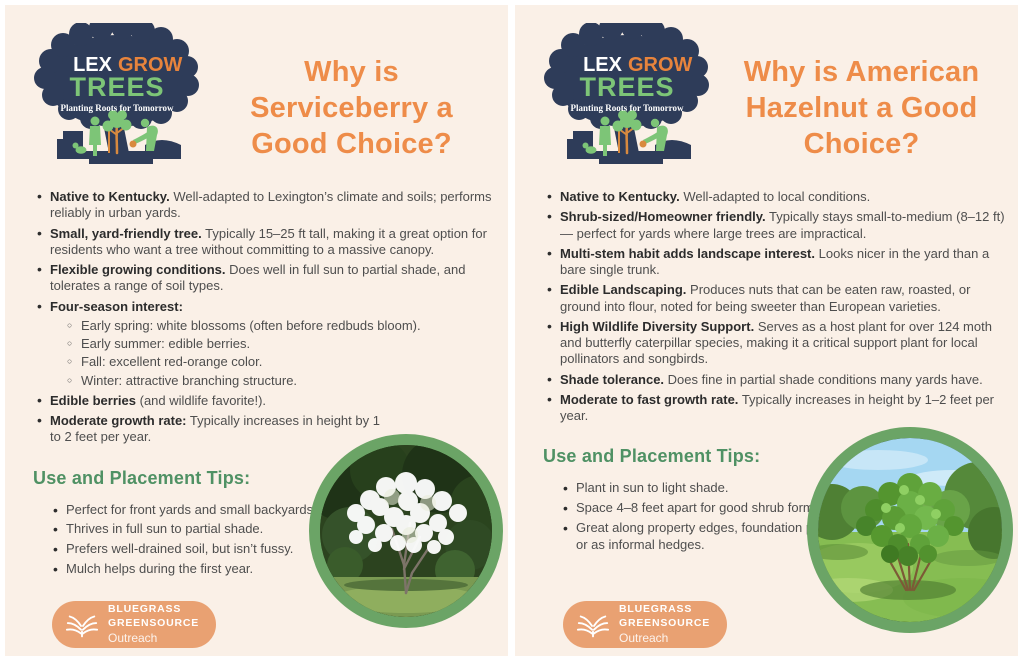 This screenshot has height=663, width=1024. What do you see at coordinates (652, 488) in the screenshot?
I see `tip-text: Plant in sun to light shade.` at bounding box center [652, 488].